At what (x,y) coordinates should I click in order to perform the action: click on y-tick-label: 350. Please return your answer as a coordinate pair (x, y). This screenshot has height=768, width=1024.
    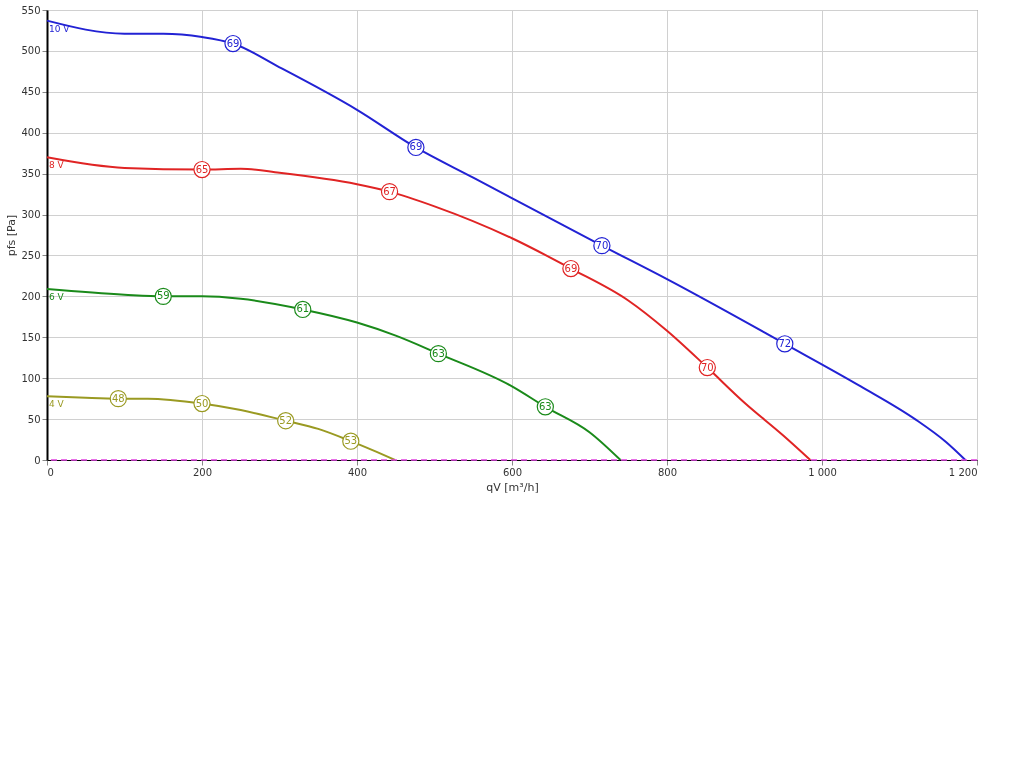
    Looking at the image, I should click on (31, 174).